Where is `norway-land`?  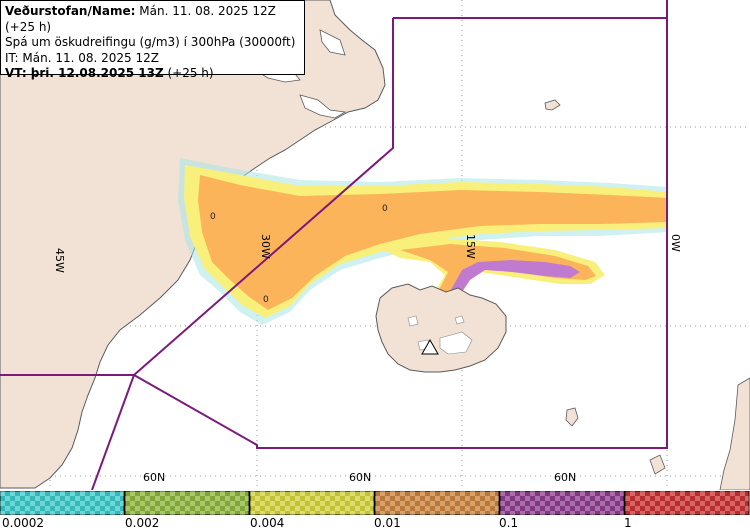 norway-land is located at coordinates (734, 433).